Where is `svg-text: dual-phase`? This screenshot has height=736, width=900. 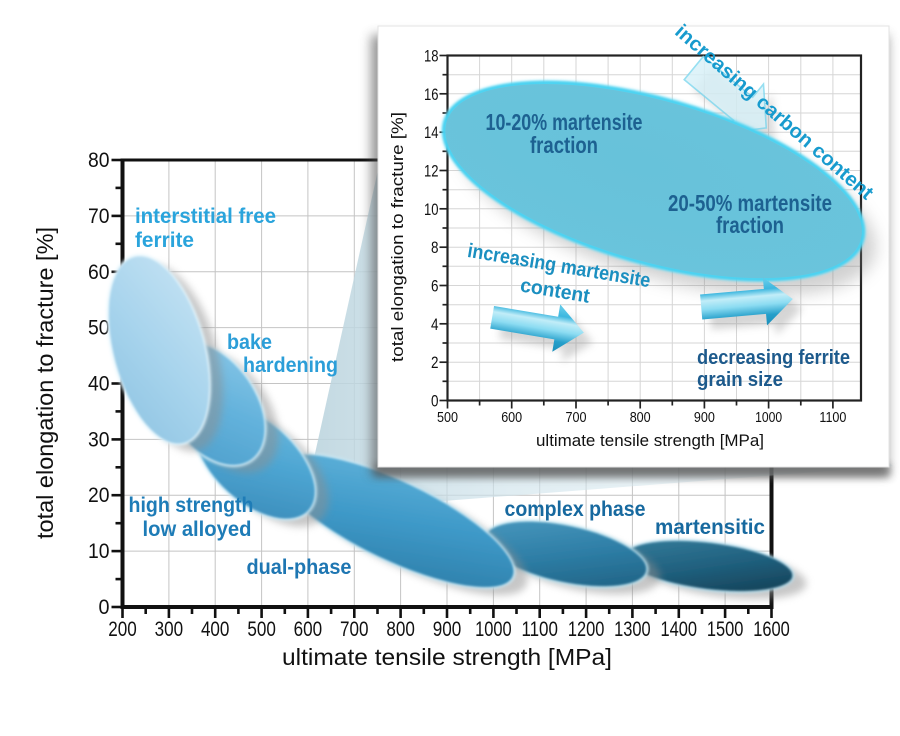
svg-text: dual-phase is located at coordinates (299, 567).